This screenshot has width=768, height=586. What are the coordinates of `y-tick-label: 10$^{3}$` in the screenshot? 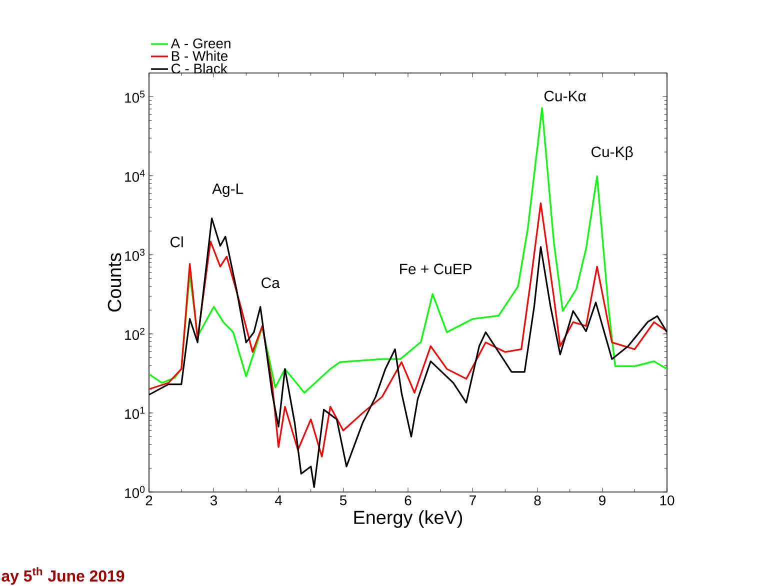 It's located at (135, 254).